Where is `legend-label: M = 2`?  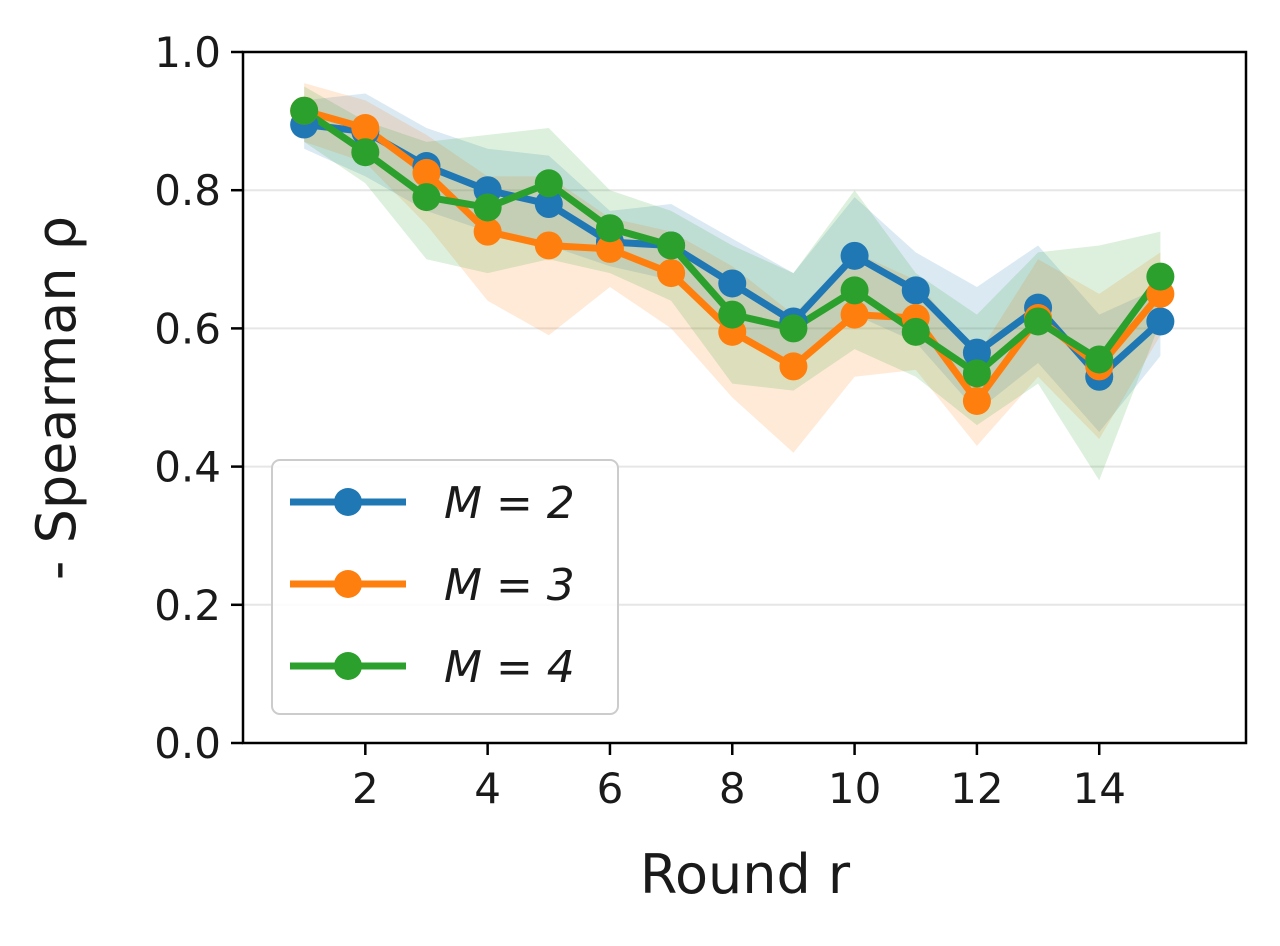 legend-label: M = 2 is located at coordinates (509, 503).